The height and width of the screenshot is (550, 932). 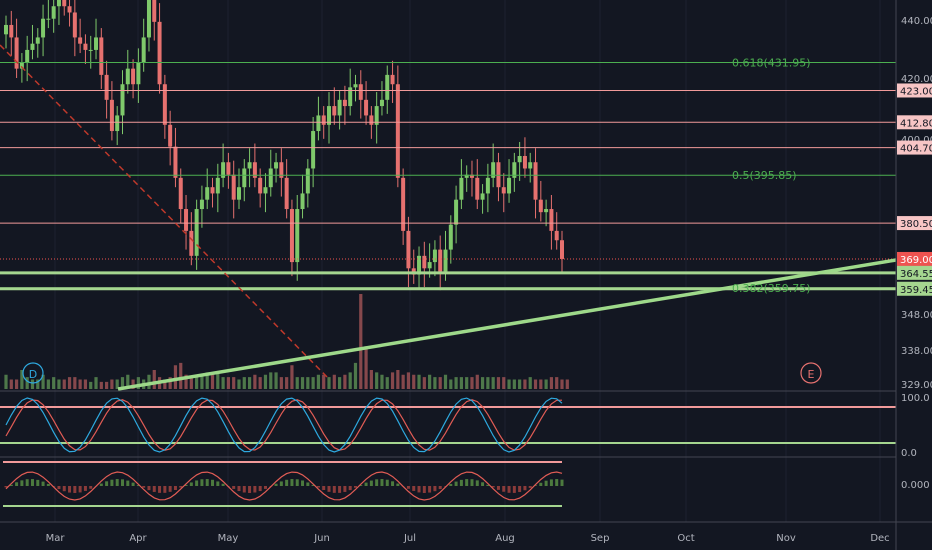 What do you see at coordinates (33, 373) in the screenshot?
I see `dividend-marker: D` at bounding box center [33, 373].